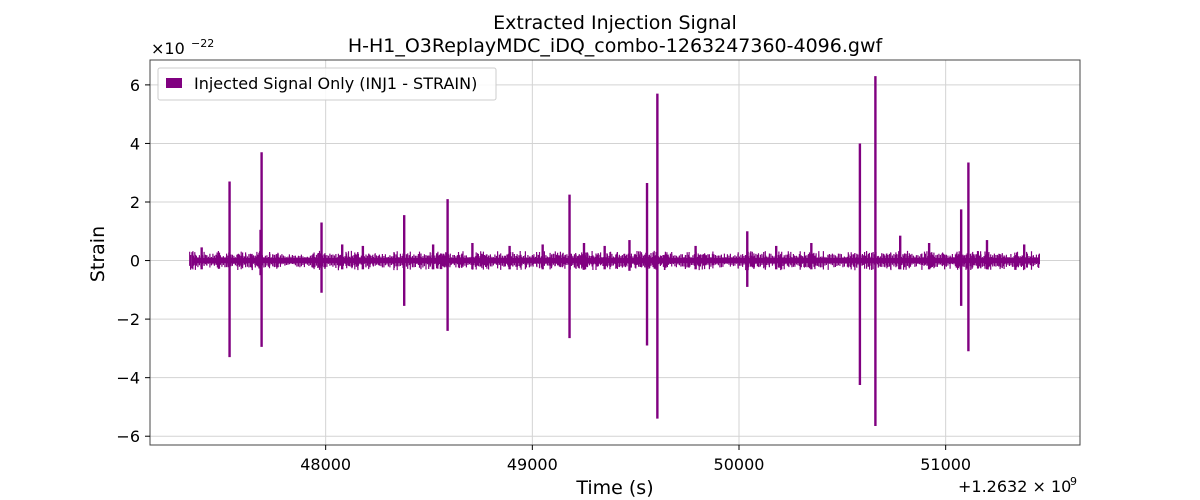  Describe the element at coordinates (128, 378) in the screenshot. I see `y-tick-label: −4` at that location.